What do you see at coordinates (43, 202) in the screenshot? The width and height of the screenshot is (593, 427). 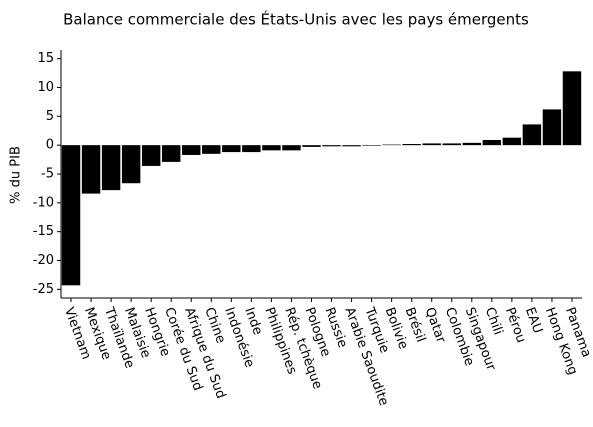 I see `y-tick-label: -10` at bounding box center [43, 202].